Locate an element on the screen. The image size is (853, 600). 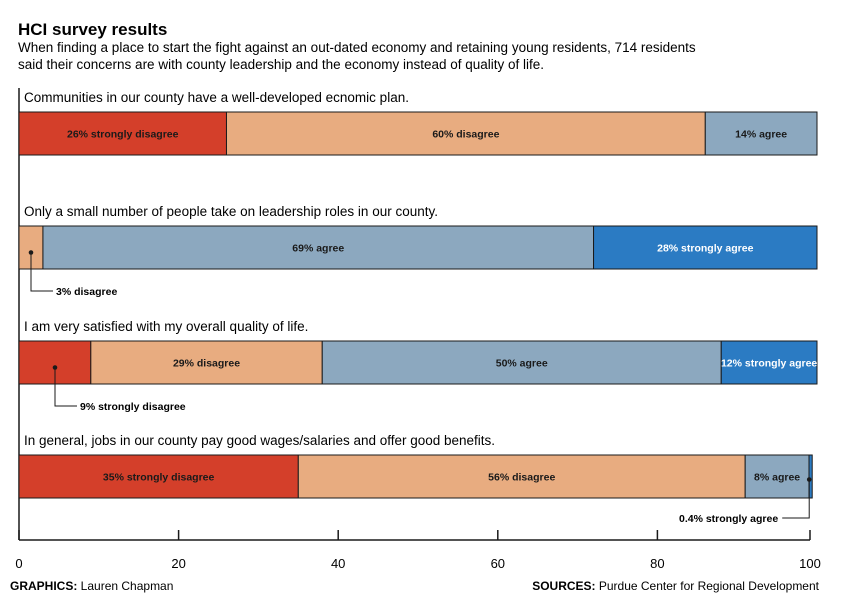
sources-label: SOURCES: is located at coordinates (563, 586).